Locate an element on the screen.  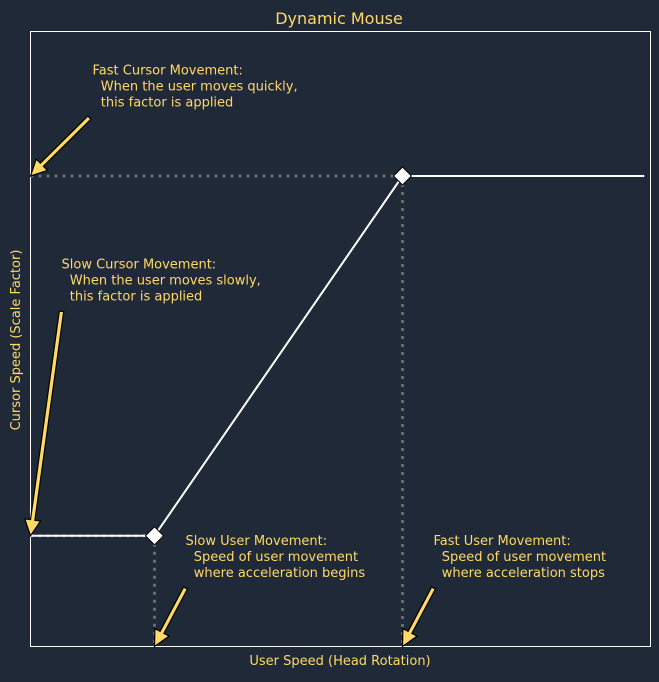
x-axis-label: User Speed (Head Rotation) is located at coordinates (339, 661).